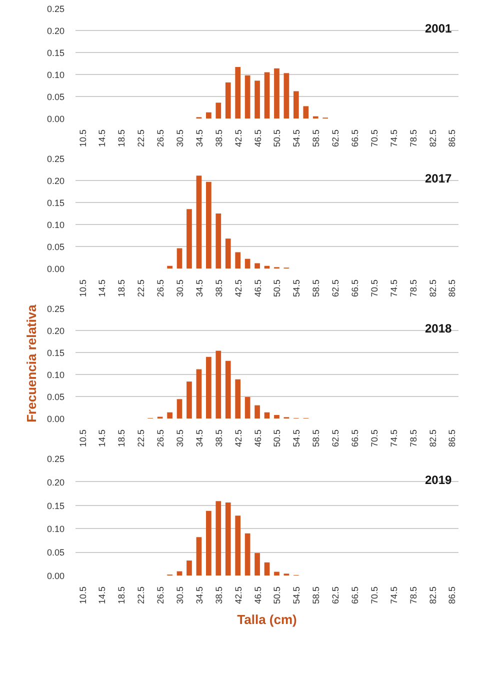  What do you see at coordinates (438, 480) in the screenshot?
I see `annotation: 2019` at bounding box center [438, 480].